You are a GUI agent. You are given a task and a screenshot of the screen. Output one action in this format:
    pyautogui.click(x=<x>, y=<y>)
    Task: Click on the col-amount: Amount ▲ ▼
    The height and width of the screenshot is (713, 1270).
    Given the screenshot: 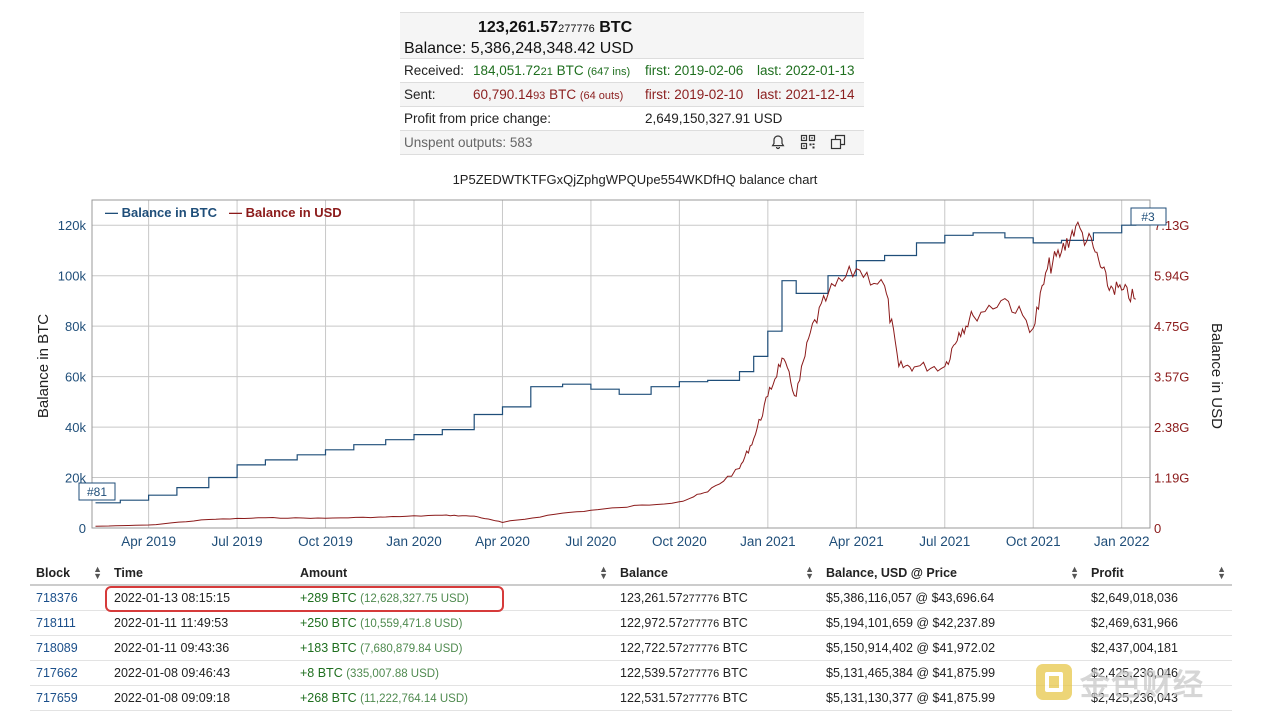 What is the action you would take?
    pyautogui.click(x=454, y=573)
    